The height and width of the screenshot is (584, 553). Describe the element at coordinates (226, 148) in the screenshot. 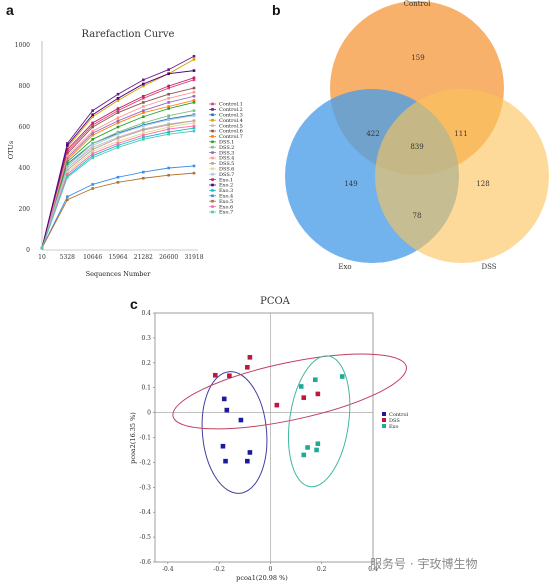

I see `rarefaction-legend-label: DSS.2` at that location.